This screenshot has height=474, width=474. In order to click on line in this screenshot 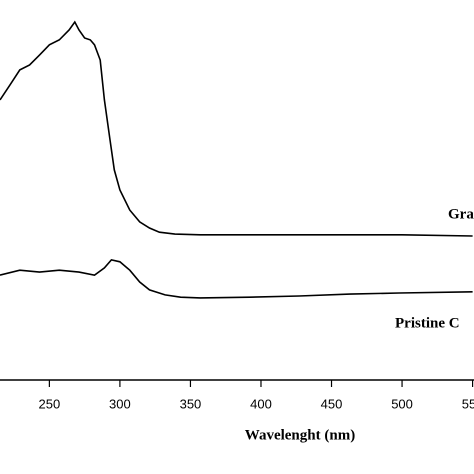, I will do `click(236, 279)`.